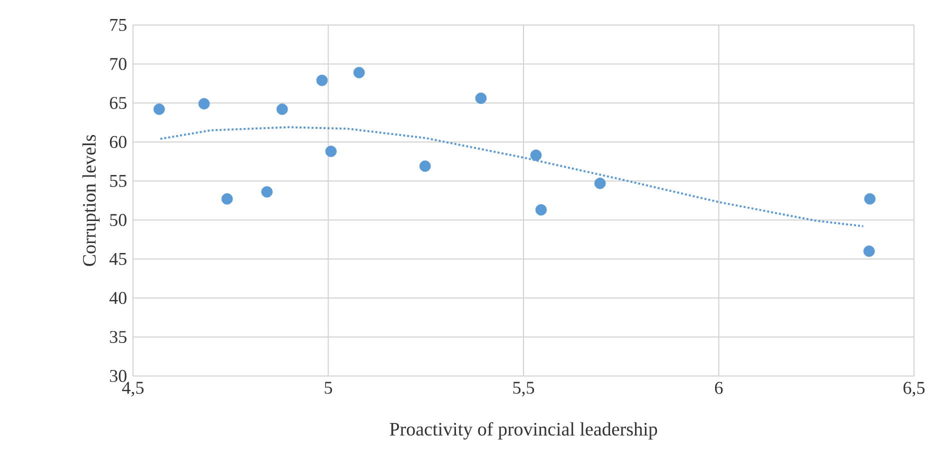 This screenshot has width=936, height=470. I want to click on y-tick-label: 60, so click(118, 142).